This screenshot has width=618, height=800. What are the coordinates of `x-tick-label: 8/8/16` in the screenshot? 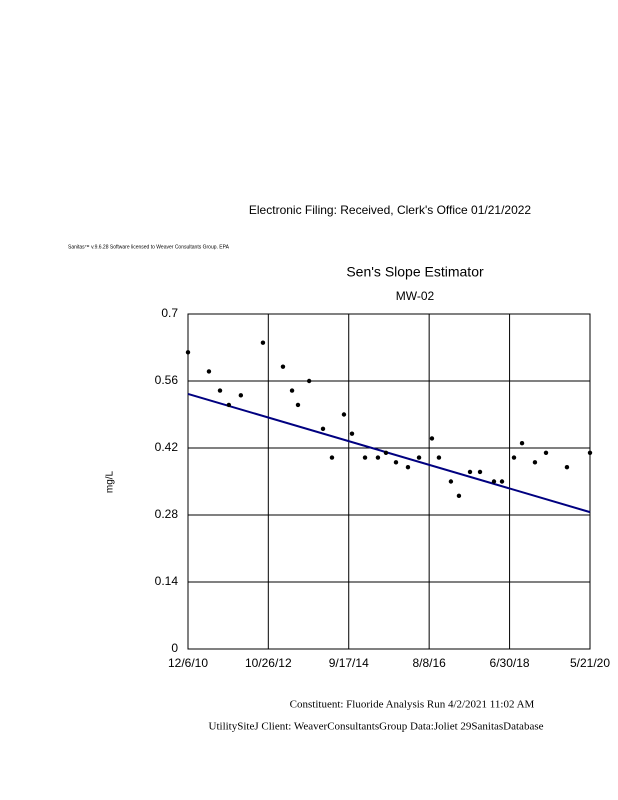 It's located at (429, 663).